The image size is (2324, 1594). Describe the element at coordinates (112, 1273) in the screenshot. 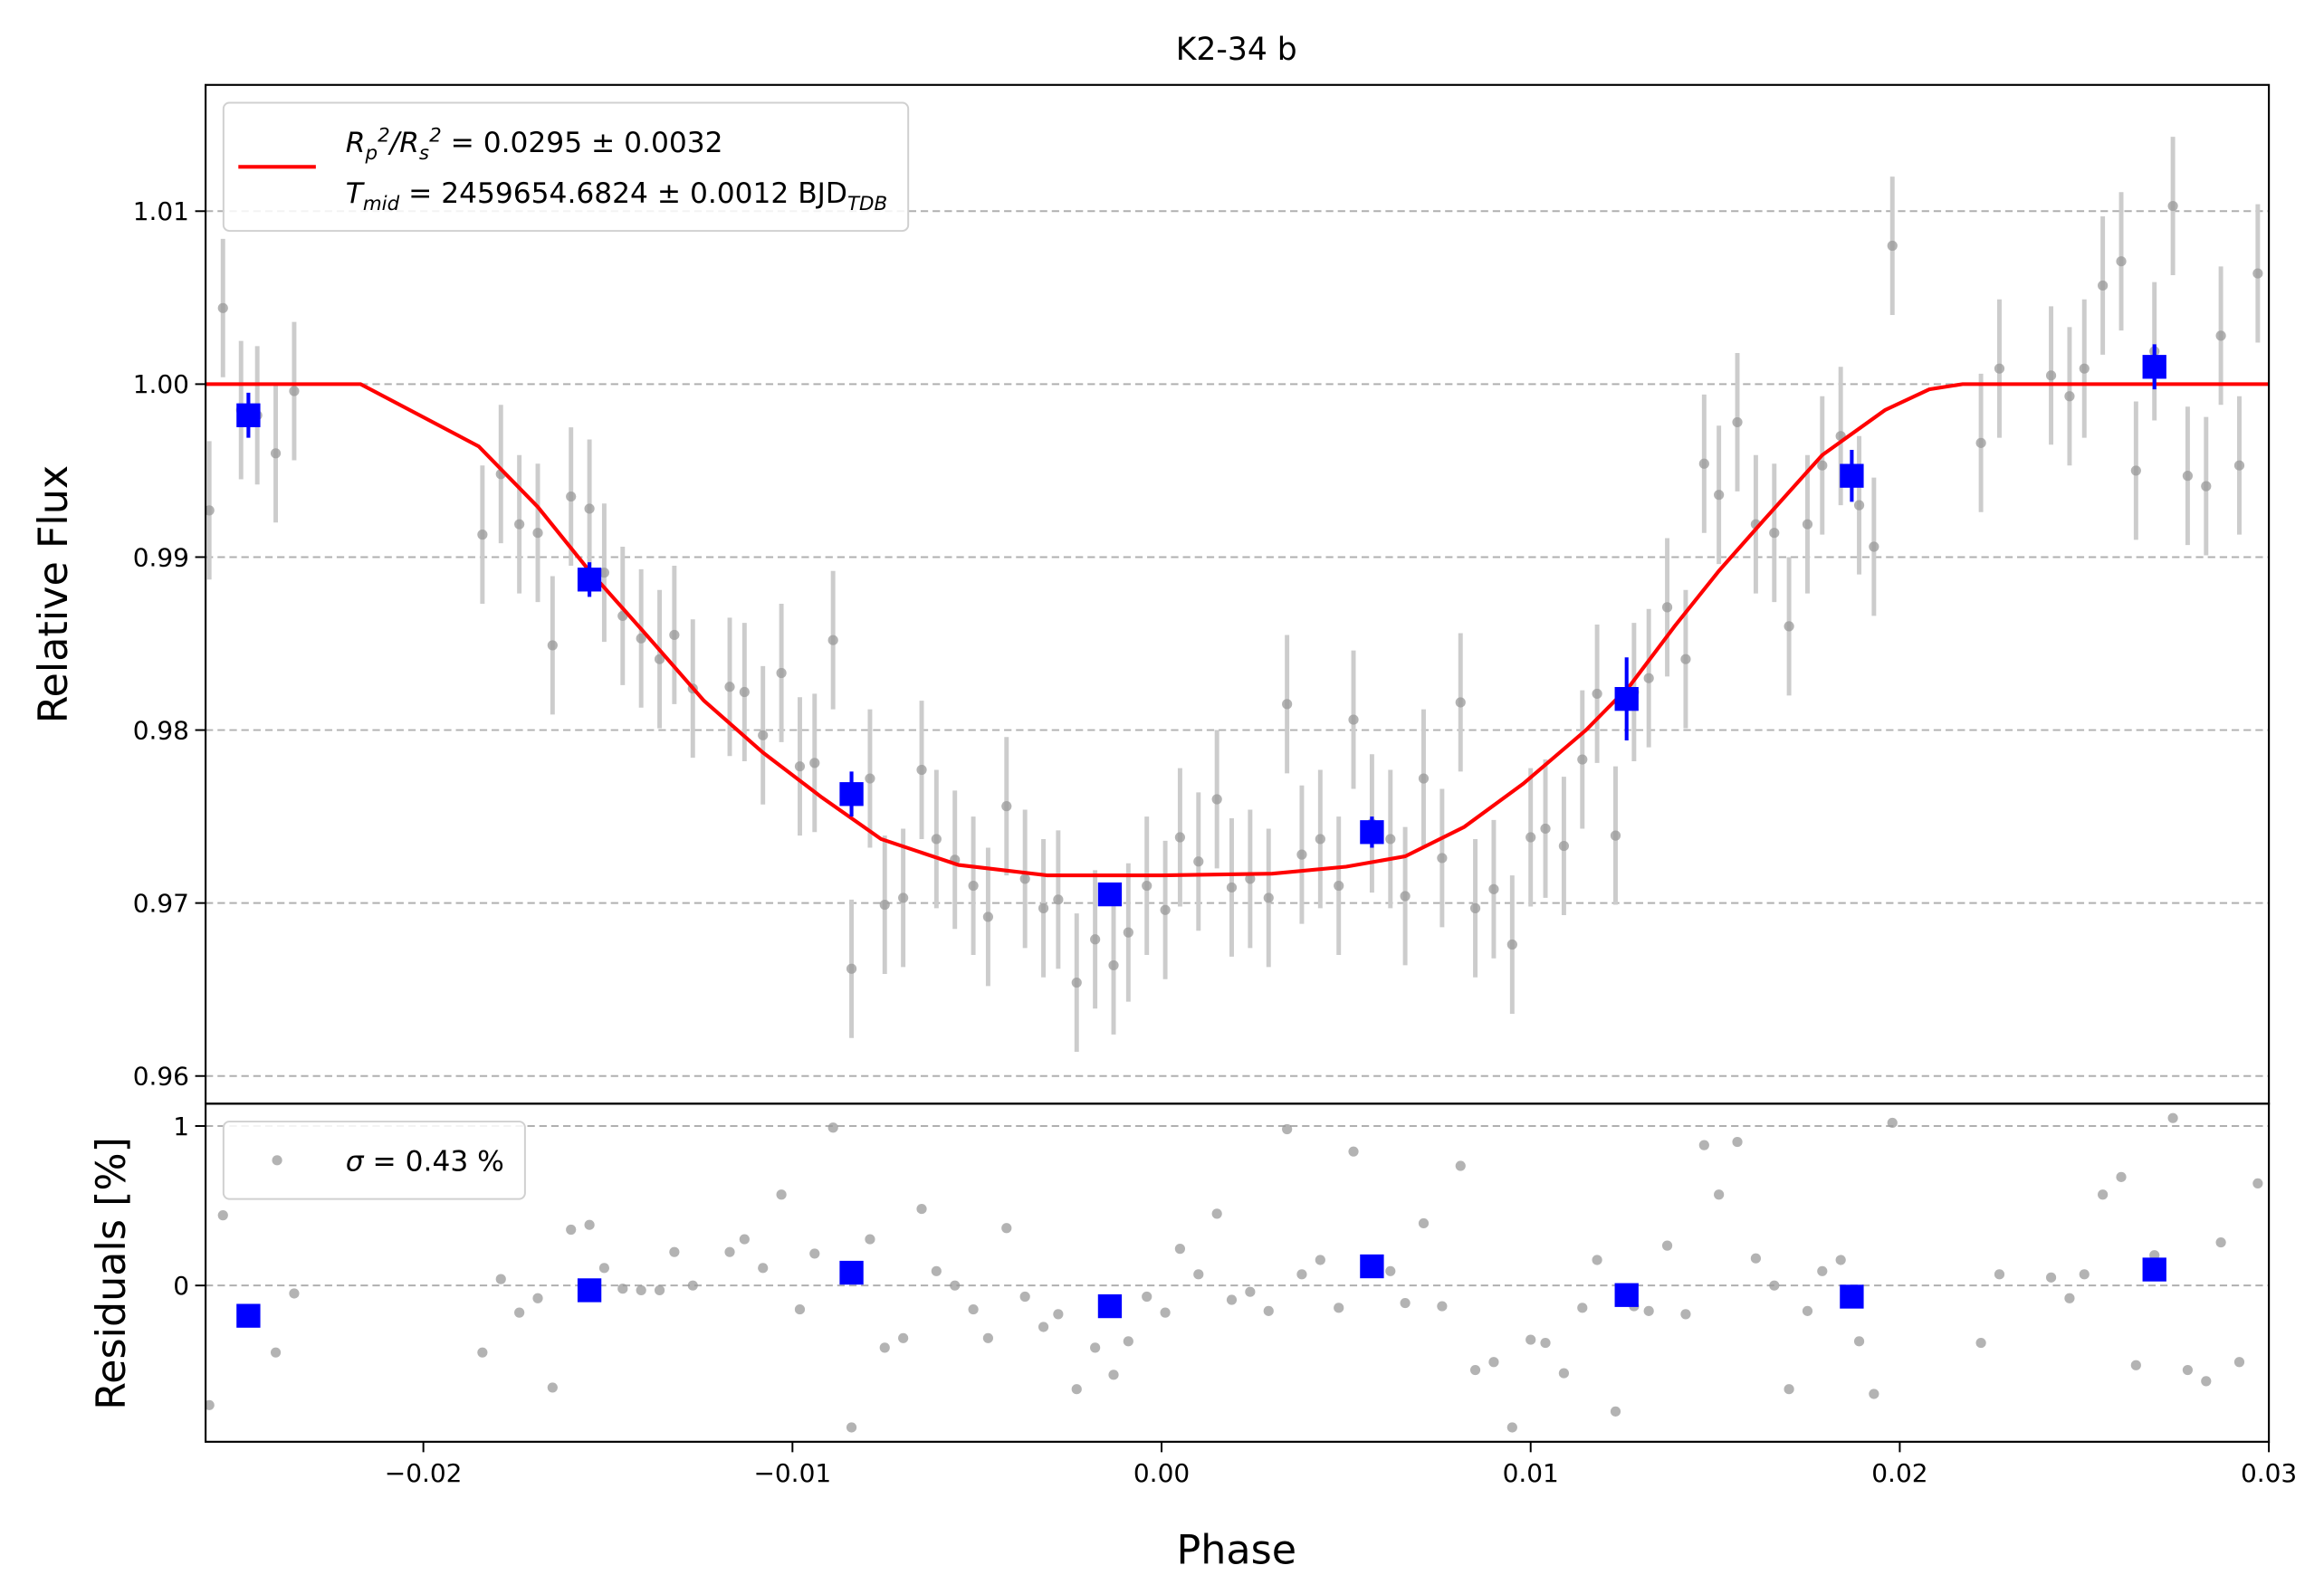

I see `y-axis-label: Residuals [%]` at that location.